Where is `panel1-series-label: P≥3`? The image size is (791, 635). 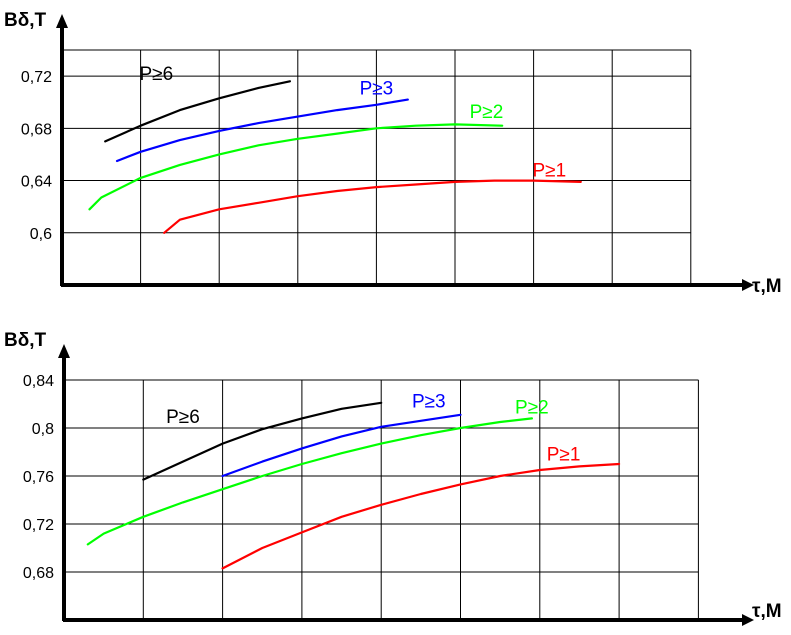
panel1-series-label: P≥3 is located at coordinates (377, 88).